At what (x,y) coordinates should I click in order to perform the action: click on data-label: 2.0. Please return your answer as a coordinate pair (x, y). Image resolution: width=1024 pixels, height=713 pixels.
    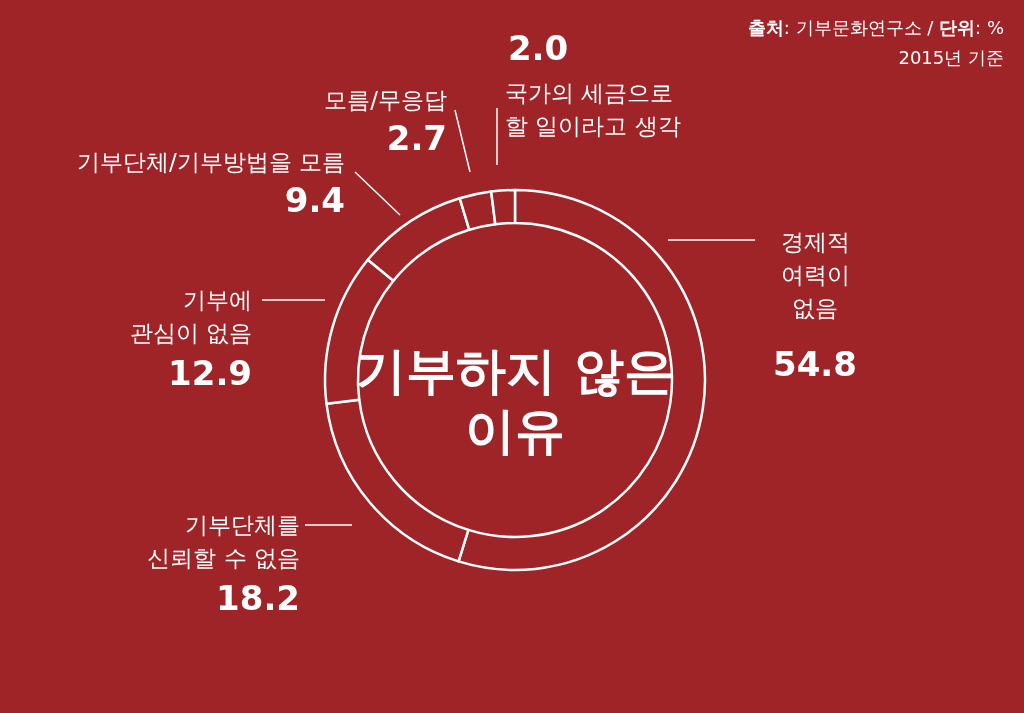
    Looking at the image, I should click on (538, 48).